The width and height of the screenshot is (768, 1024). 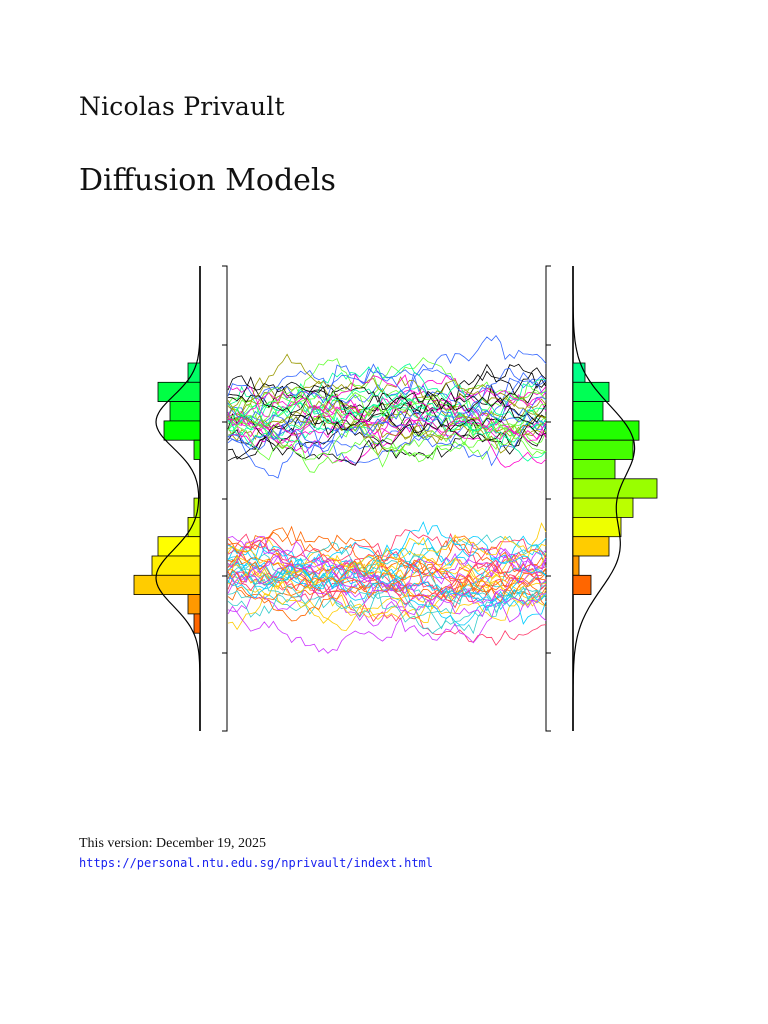 What do you see at coordinates (548, 499) in the screenshot?
I see `right-ticks` at bounding box center [548, 499].